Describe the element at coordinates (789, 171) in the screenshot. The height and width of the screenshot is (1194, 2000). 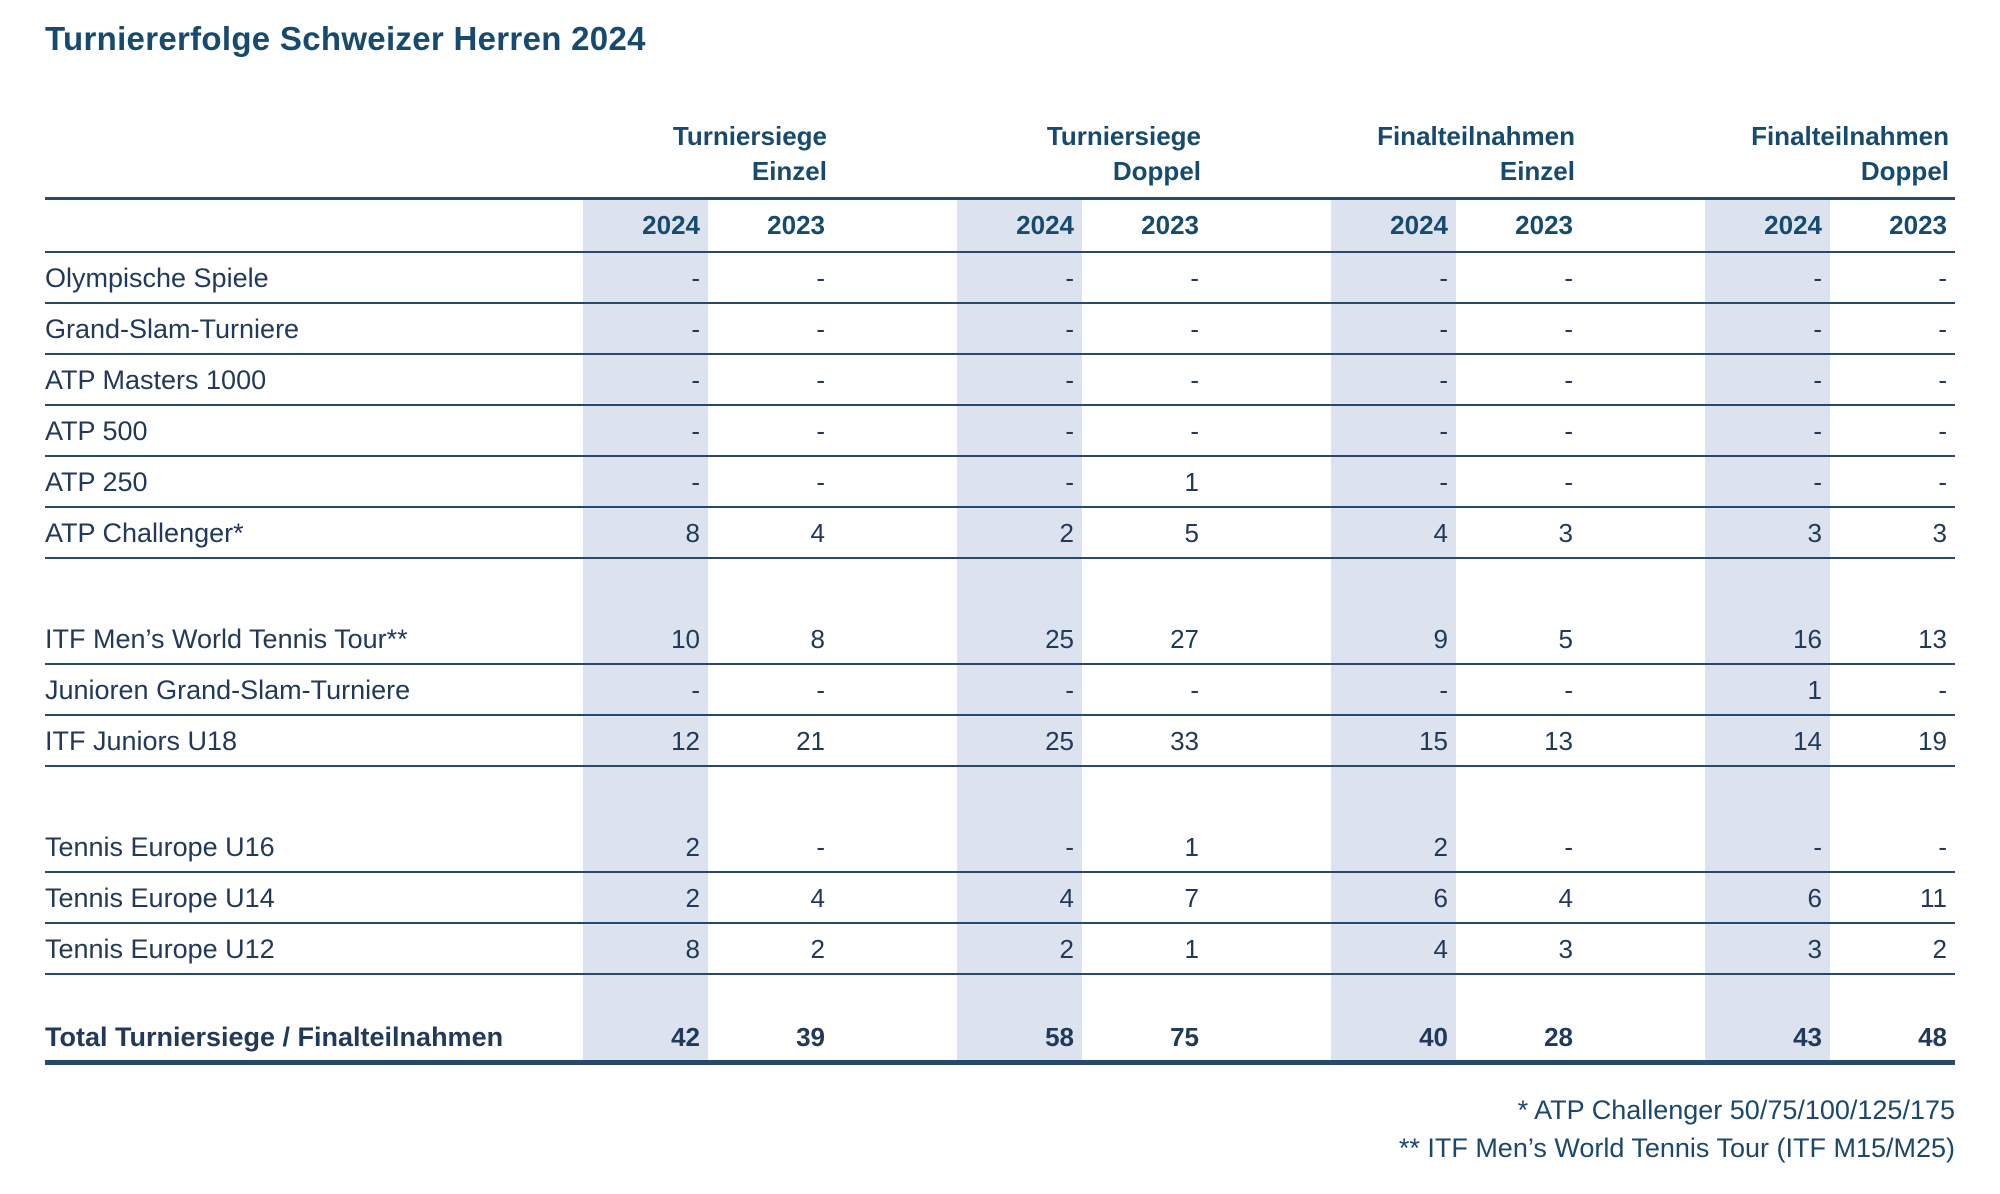
I see `group-subtitle: Einzel` at that location.